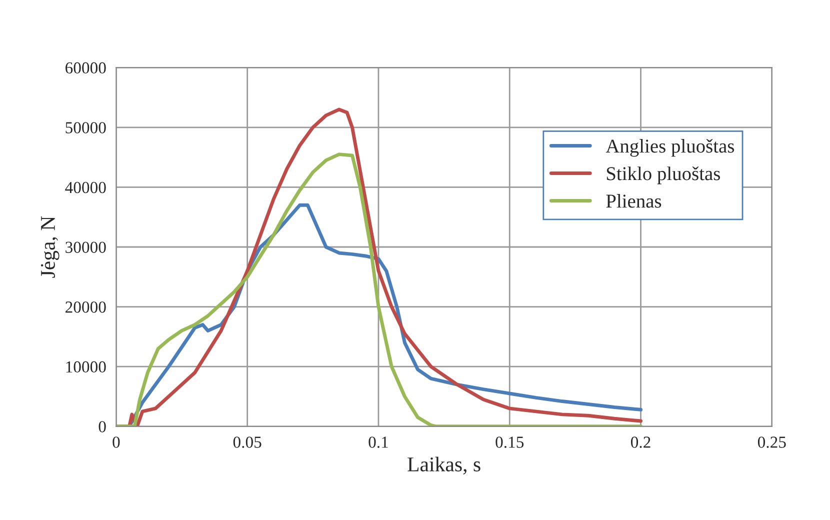 Image resolution: width=830 pixels, height=520 pixels. Describe the element at coordinates (86, 247) in the screenshot. I see `y-tick-label: 30000` at that location.